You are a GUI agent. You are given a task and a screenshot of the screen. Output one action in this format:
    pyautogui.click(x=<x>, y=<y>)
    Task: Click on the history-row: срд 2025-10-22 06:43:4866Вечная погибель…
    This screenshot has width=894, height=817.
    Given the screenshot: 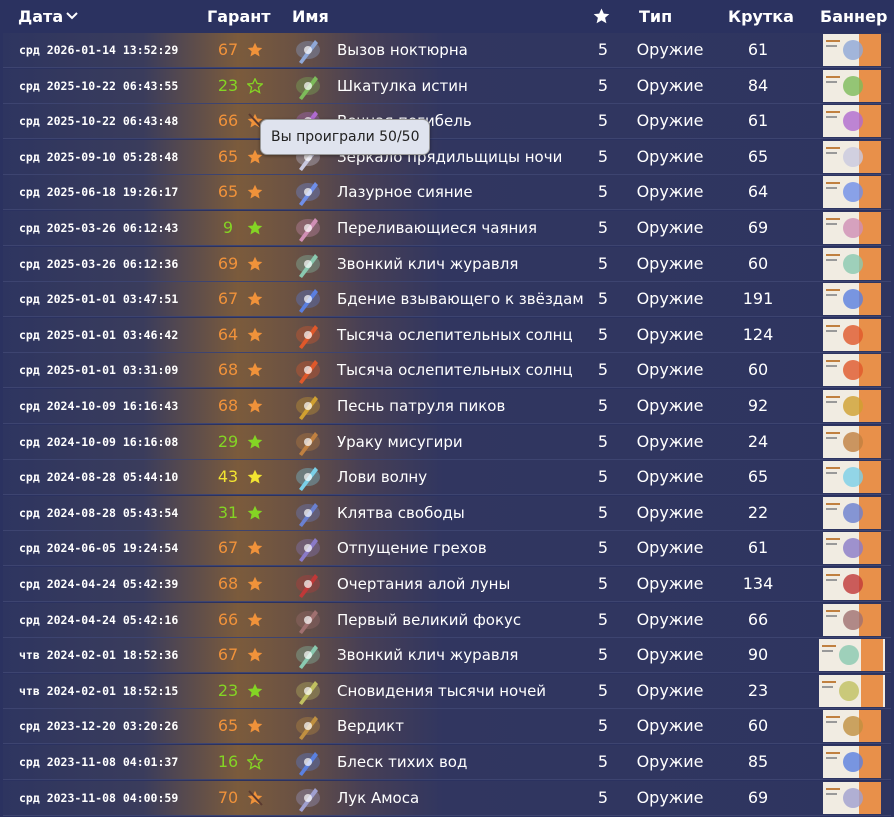 What is the action you would take?
    pyautogui.click(x=447, y=122)
    